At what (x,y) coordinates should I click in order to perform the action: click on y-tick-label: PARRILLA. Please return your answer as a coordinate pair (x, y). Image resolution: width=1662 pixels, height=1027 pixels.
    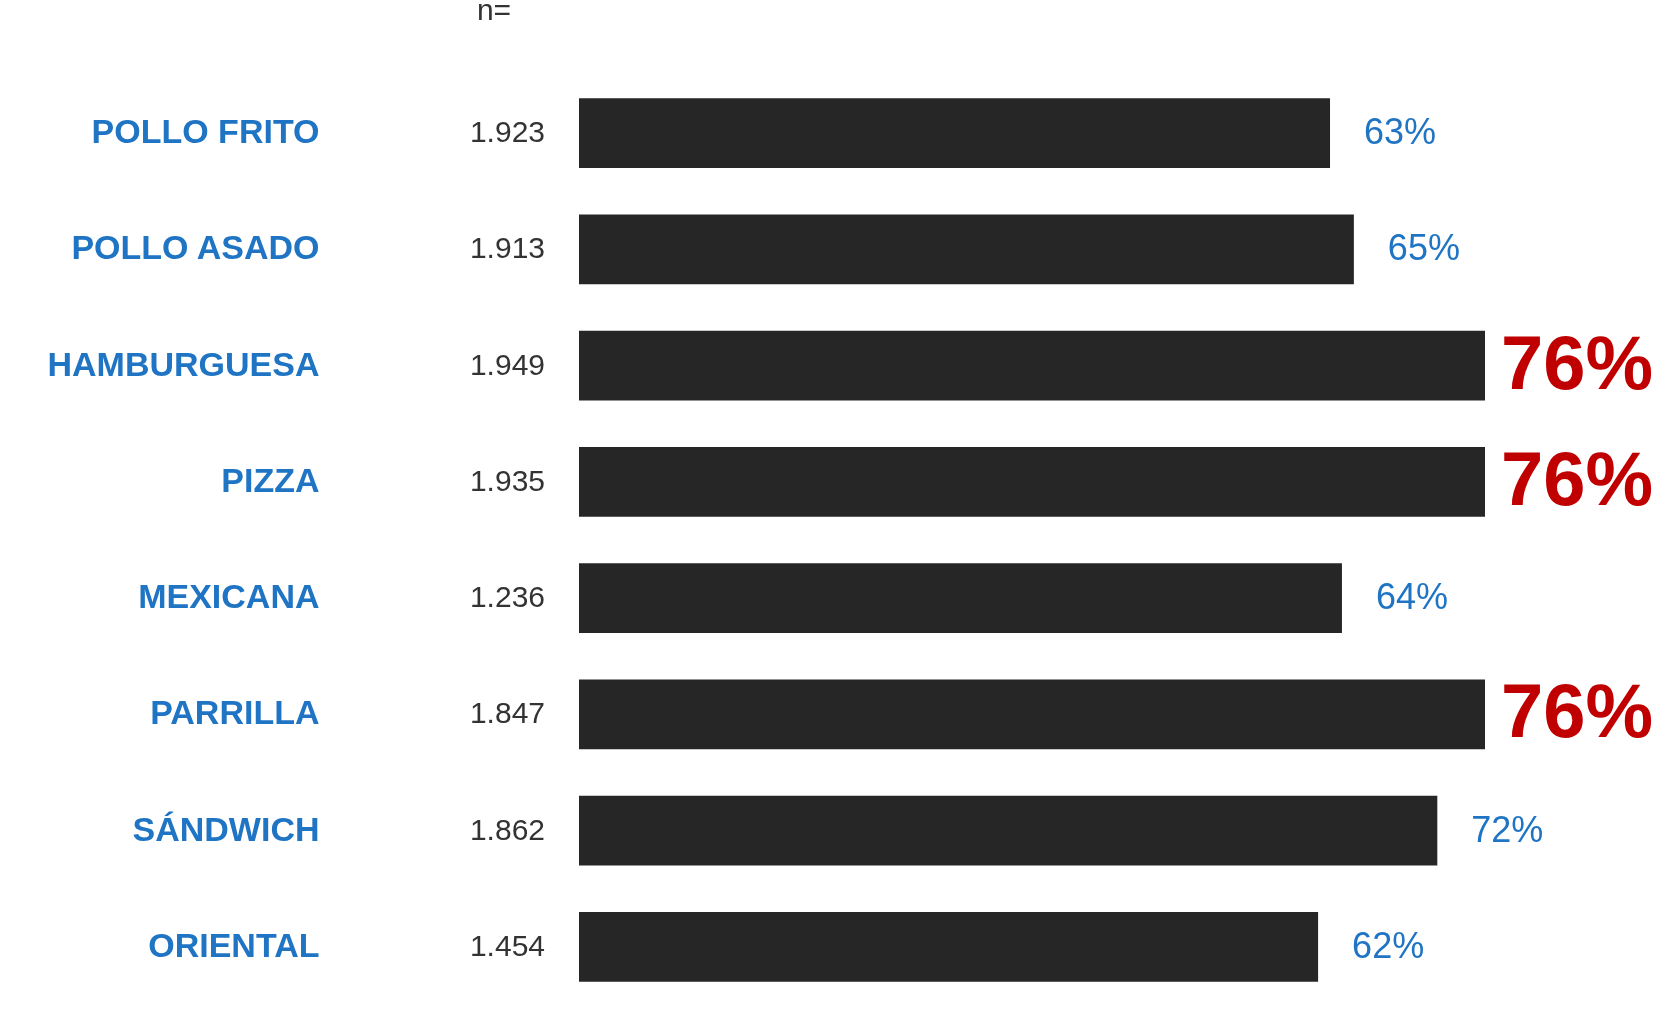
    Looking at the image, I should click on (235, 712).